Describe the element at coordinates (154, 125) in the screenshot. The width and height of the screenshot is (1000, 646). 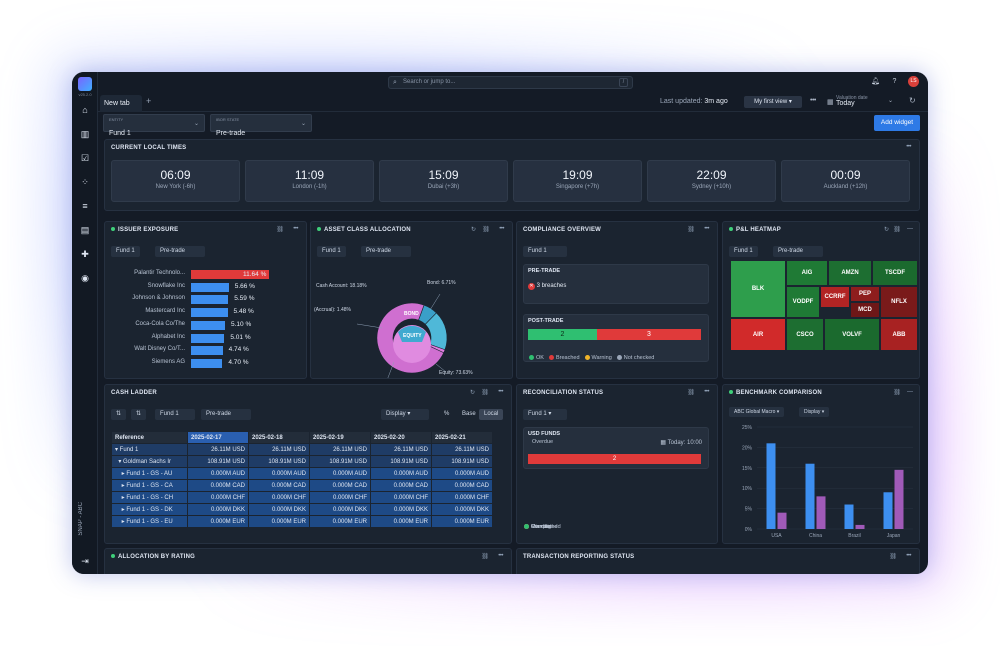
I see `entity-select: ENTITY Fund 1 ⌄` at that location.